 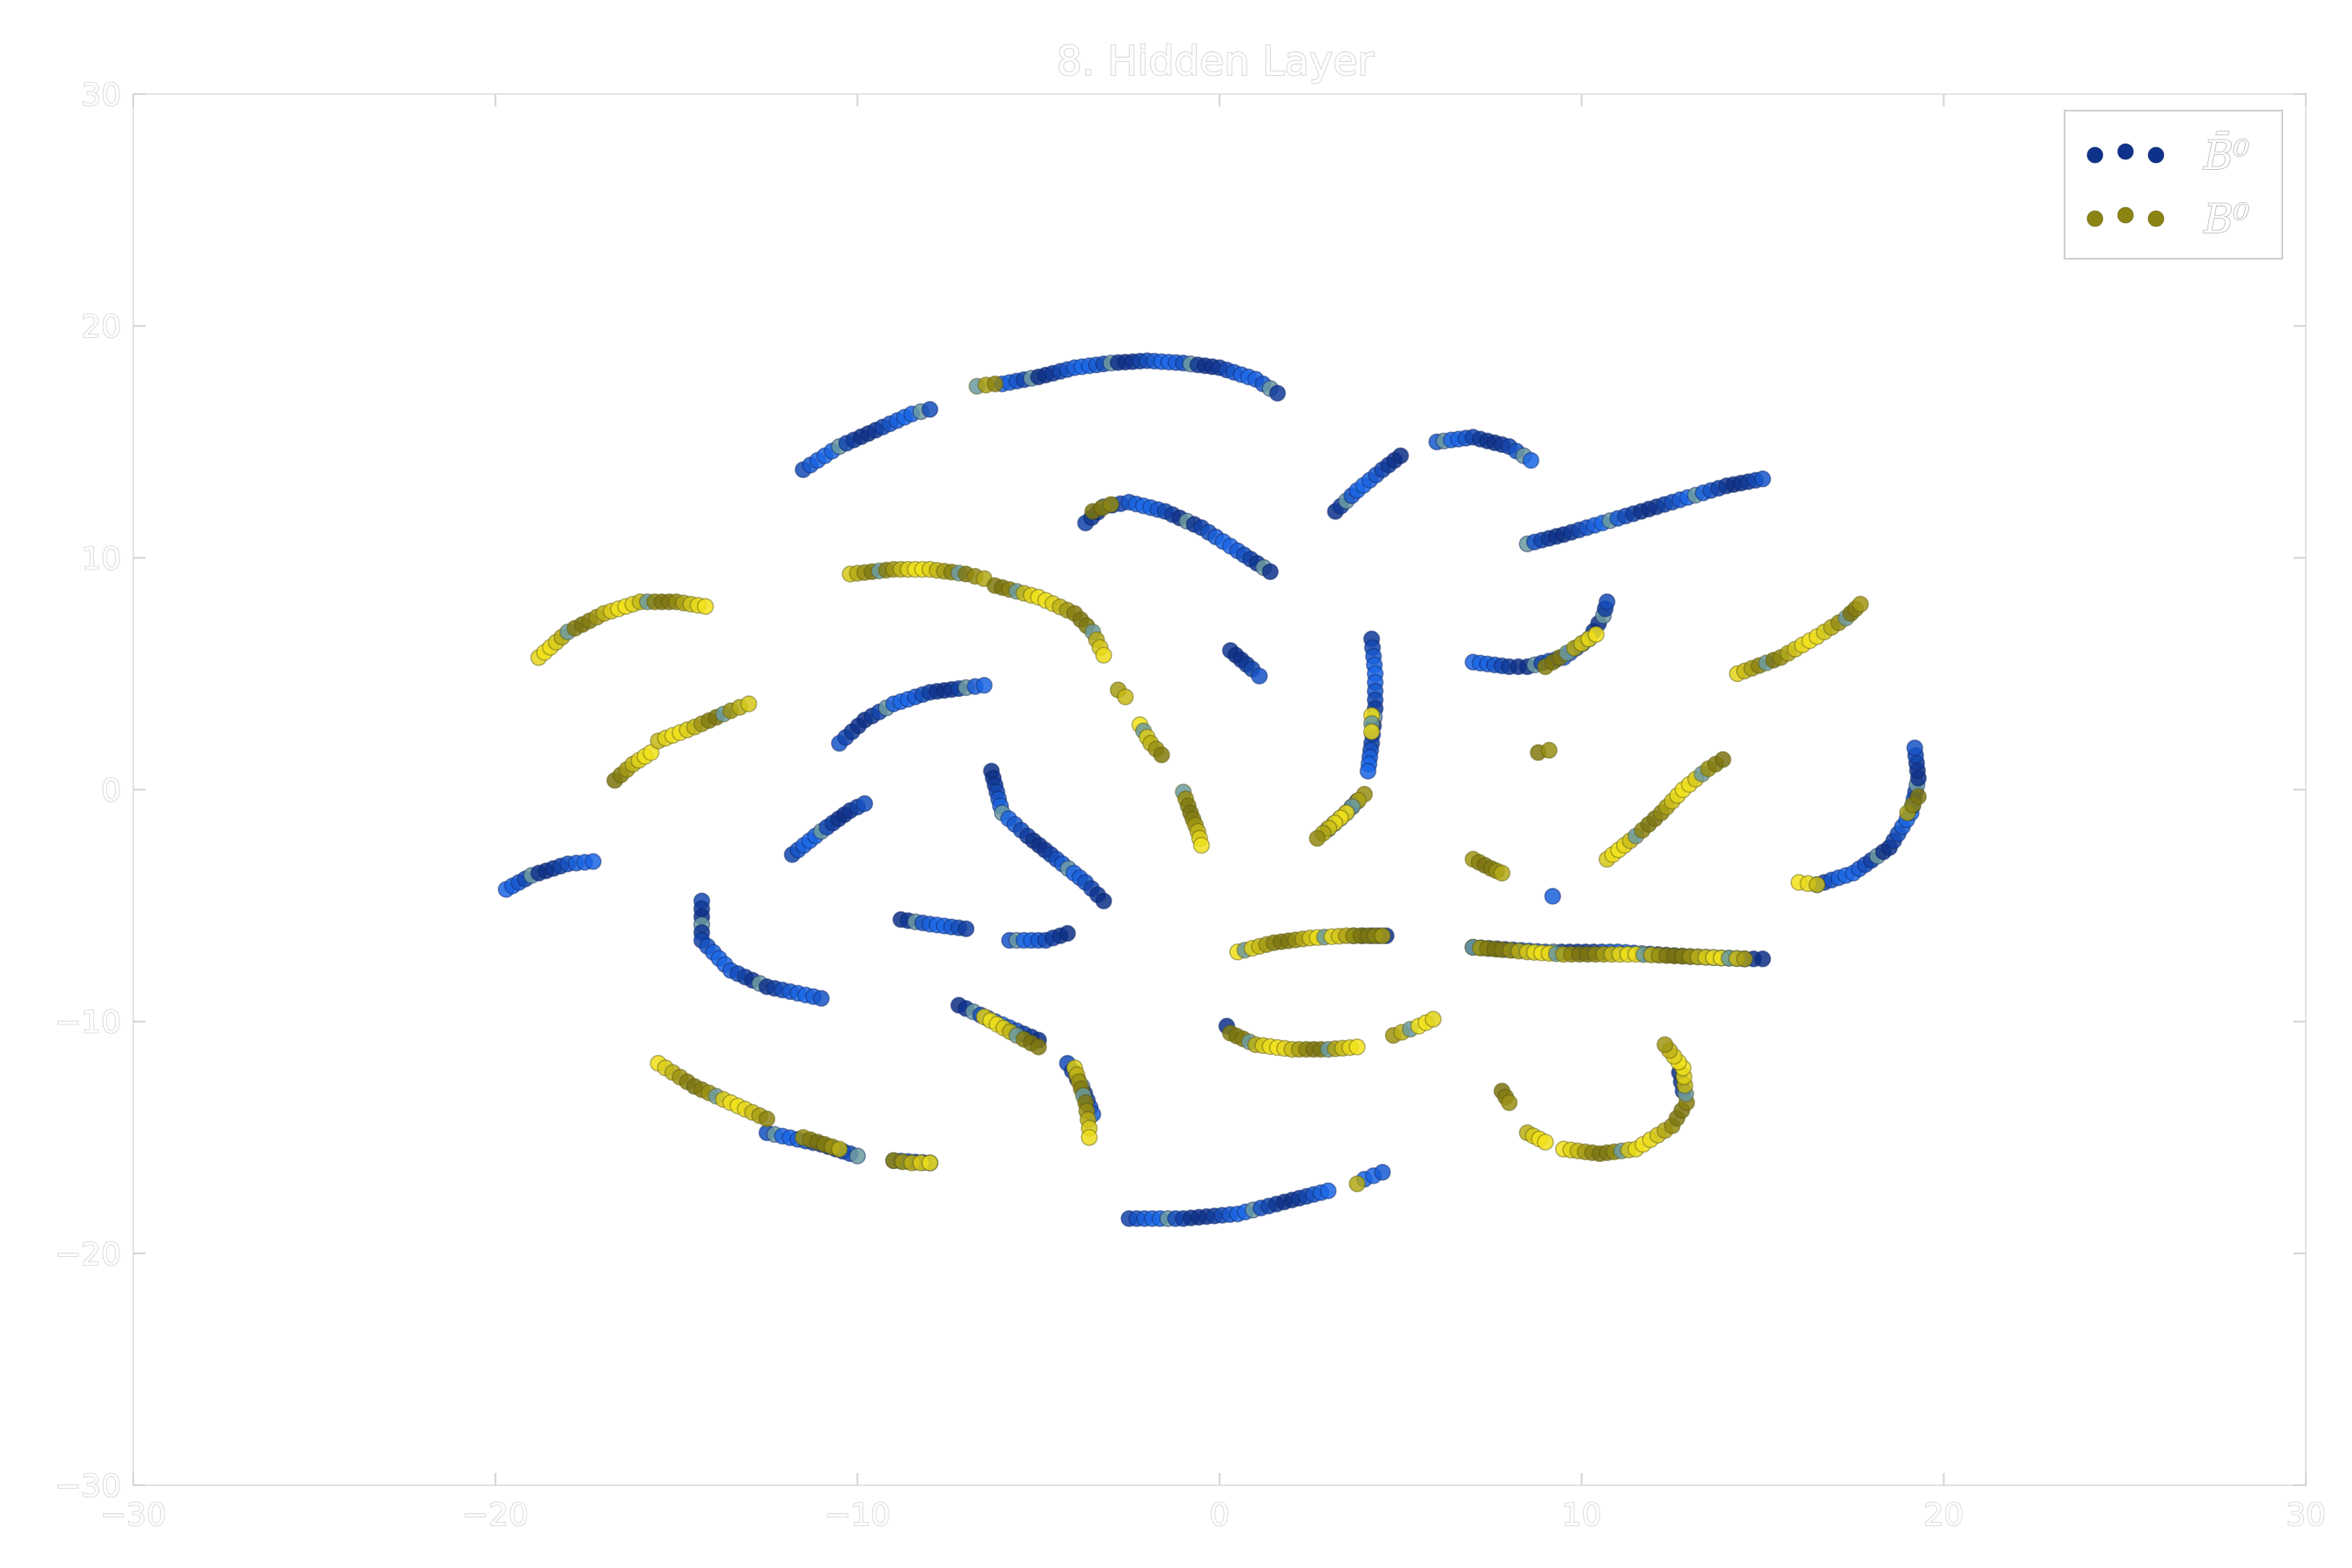 I want to click on chart-title: 8. Hidden Layer, so click(x=1216, y=61).